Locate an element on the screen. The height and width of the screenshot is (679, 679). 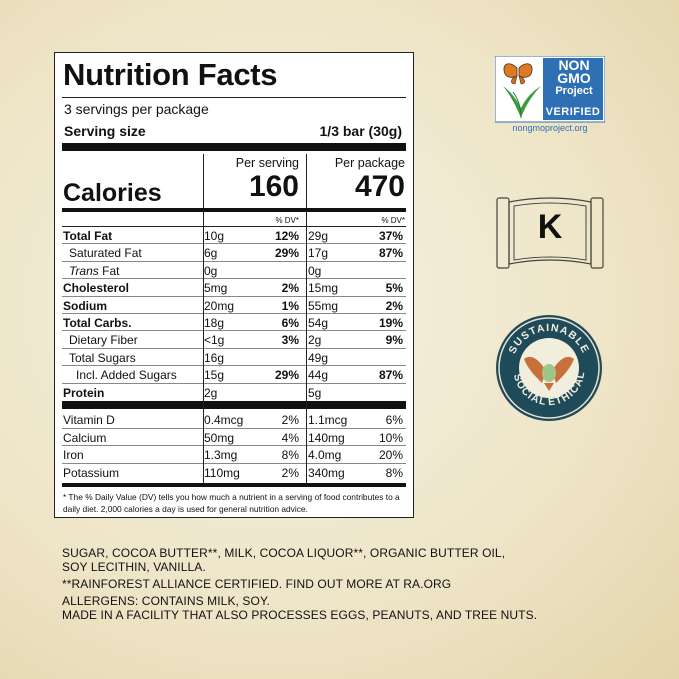
amount-package: 5g is located at coordinates (315, 392).